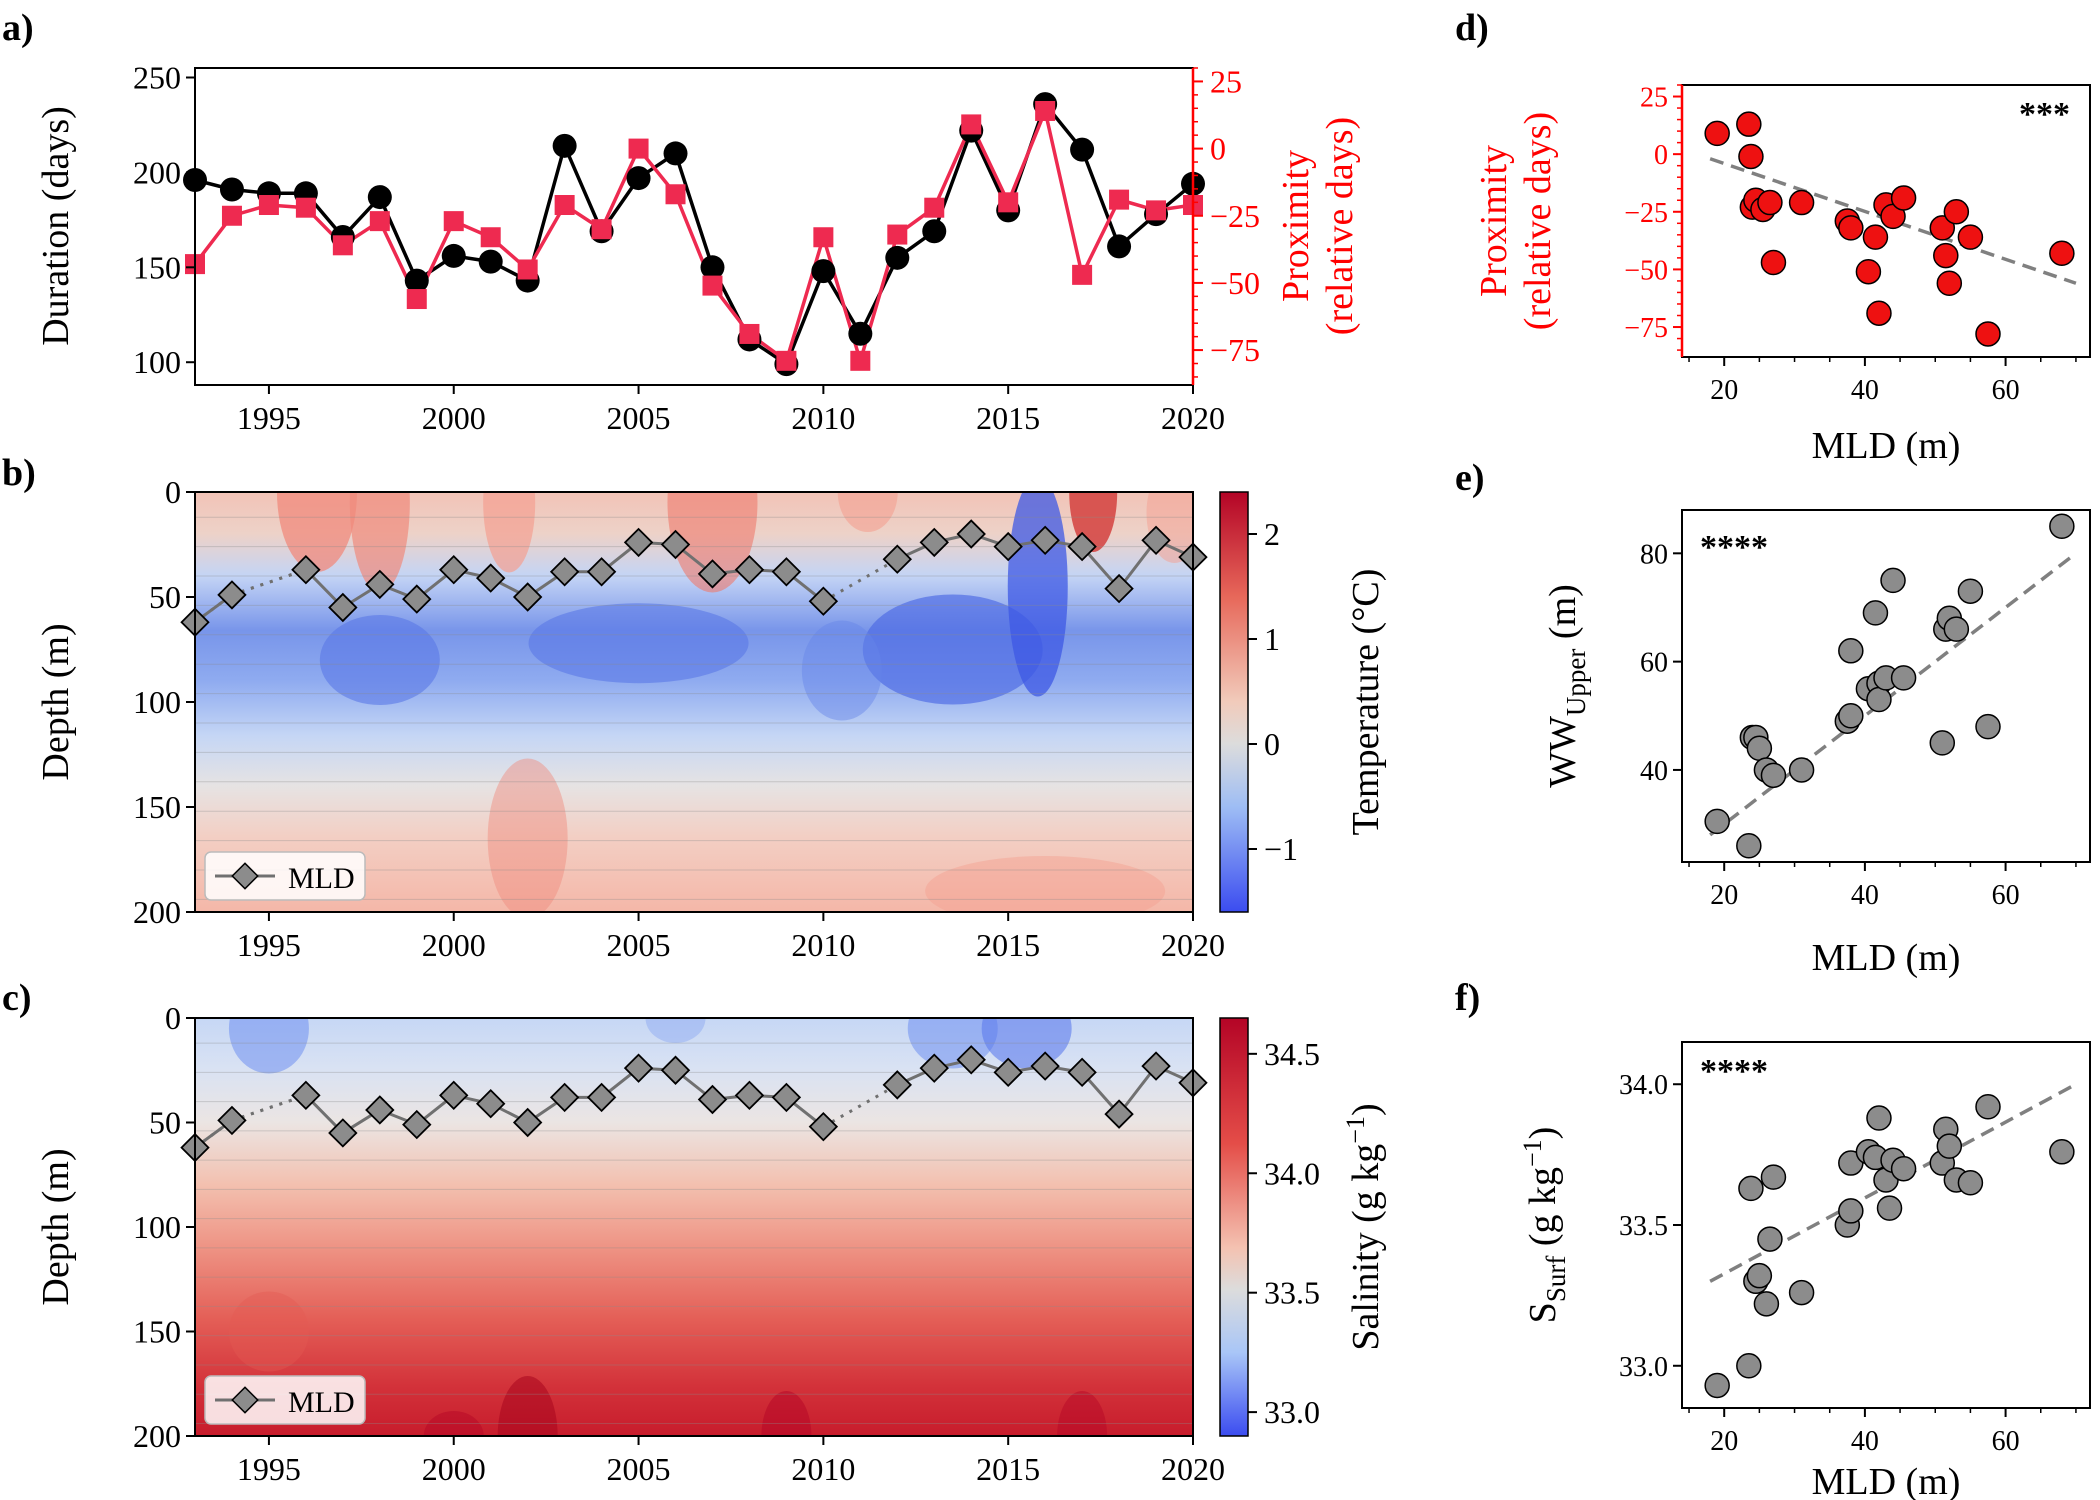 The width and height of the screenshot is (2100, 1500). I want to click on panel-label-e: e), so click(1470, 478).